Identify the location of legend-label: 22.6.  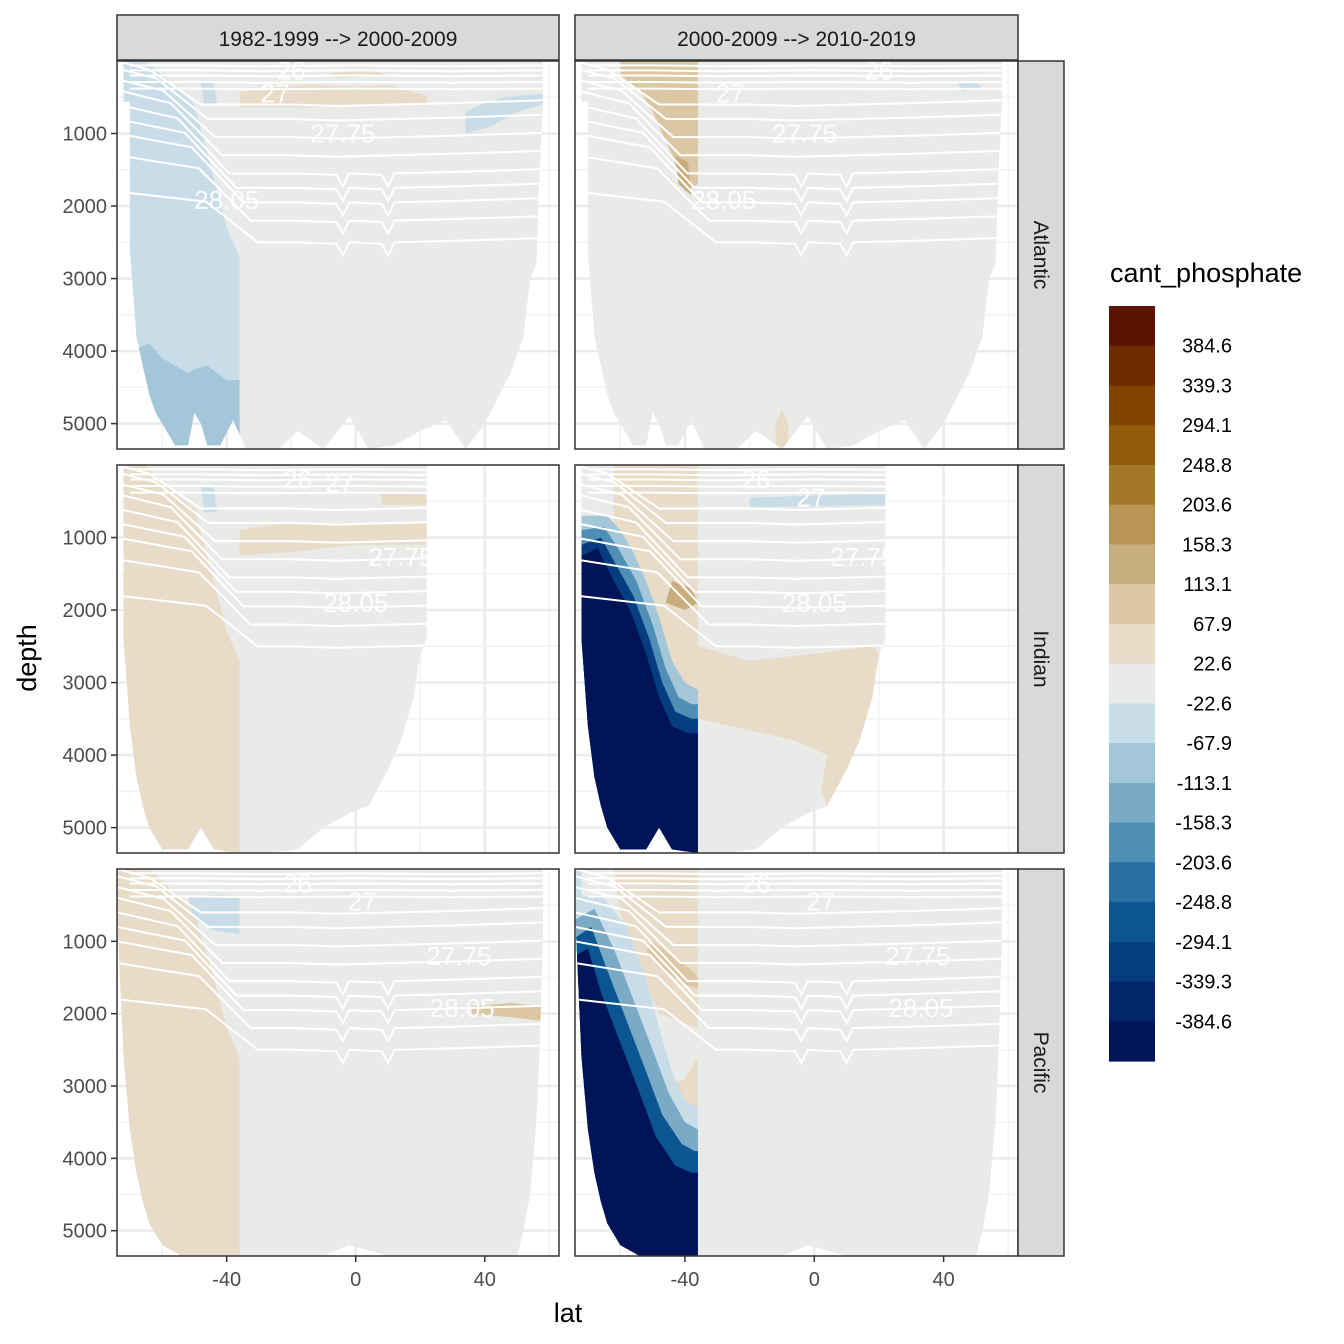
(1212, 665).